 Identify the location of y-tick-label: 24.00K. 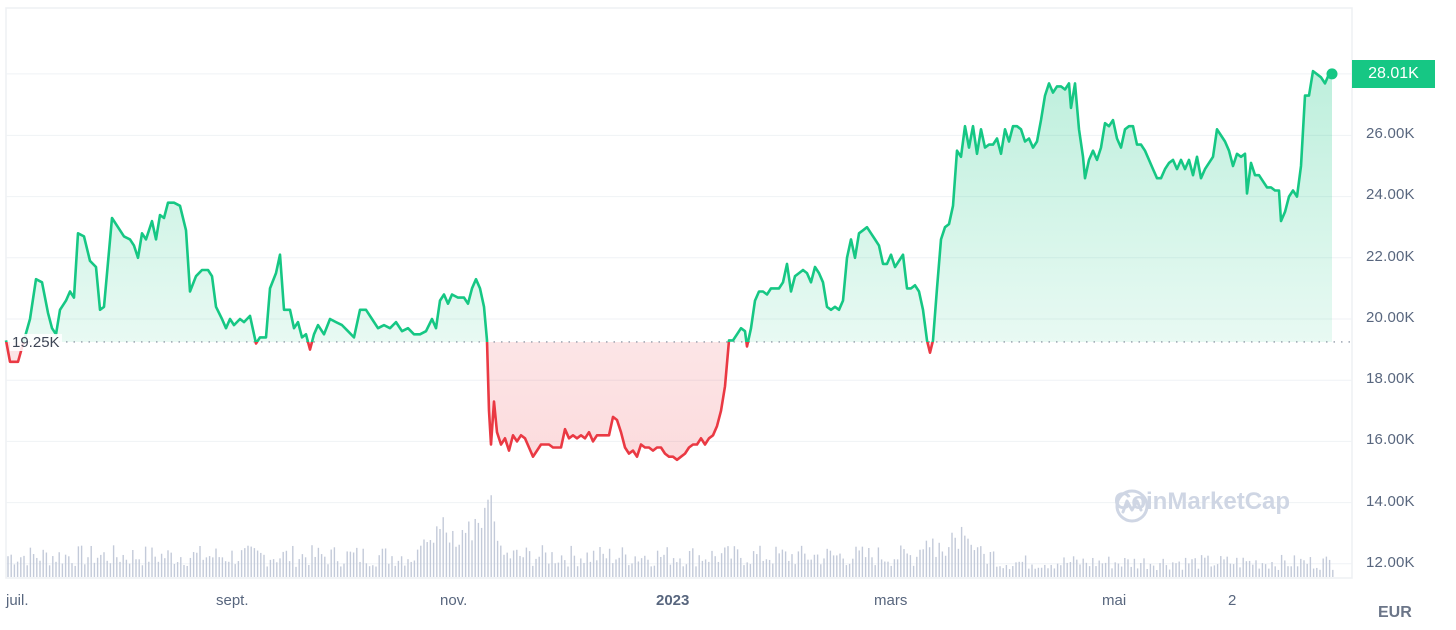
(1390, 194).